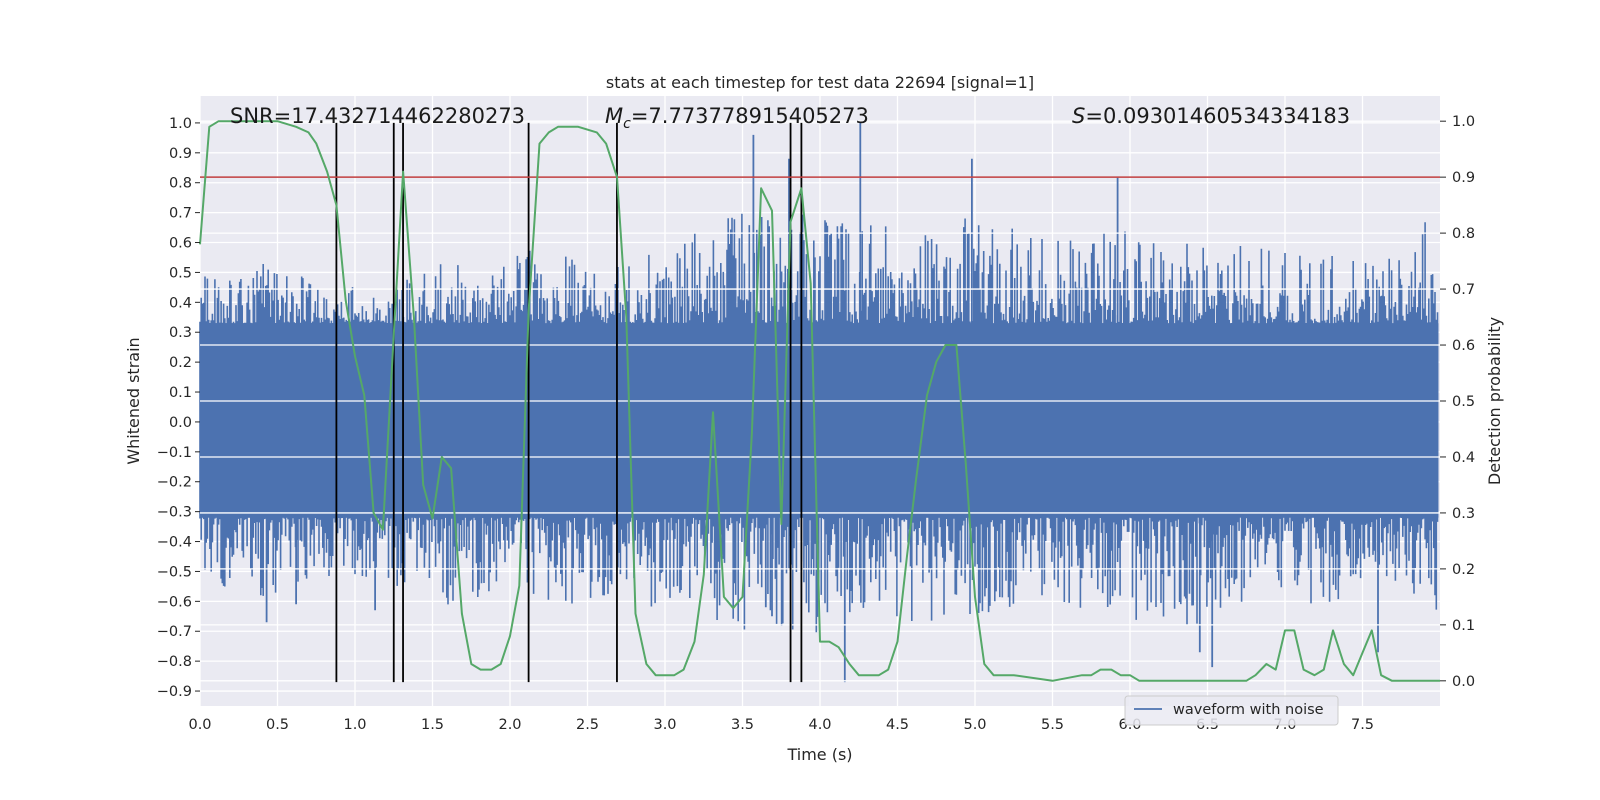 The height and width of the screenshot is (800, 1600). Describe the element at coordinates (1211, 116) in the screenshot. I see `s-annotation: S=0.09301460534334183` at that location.